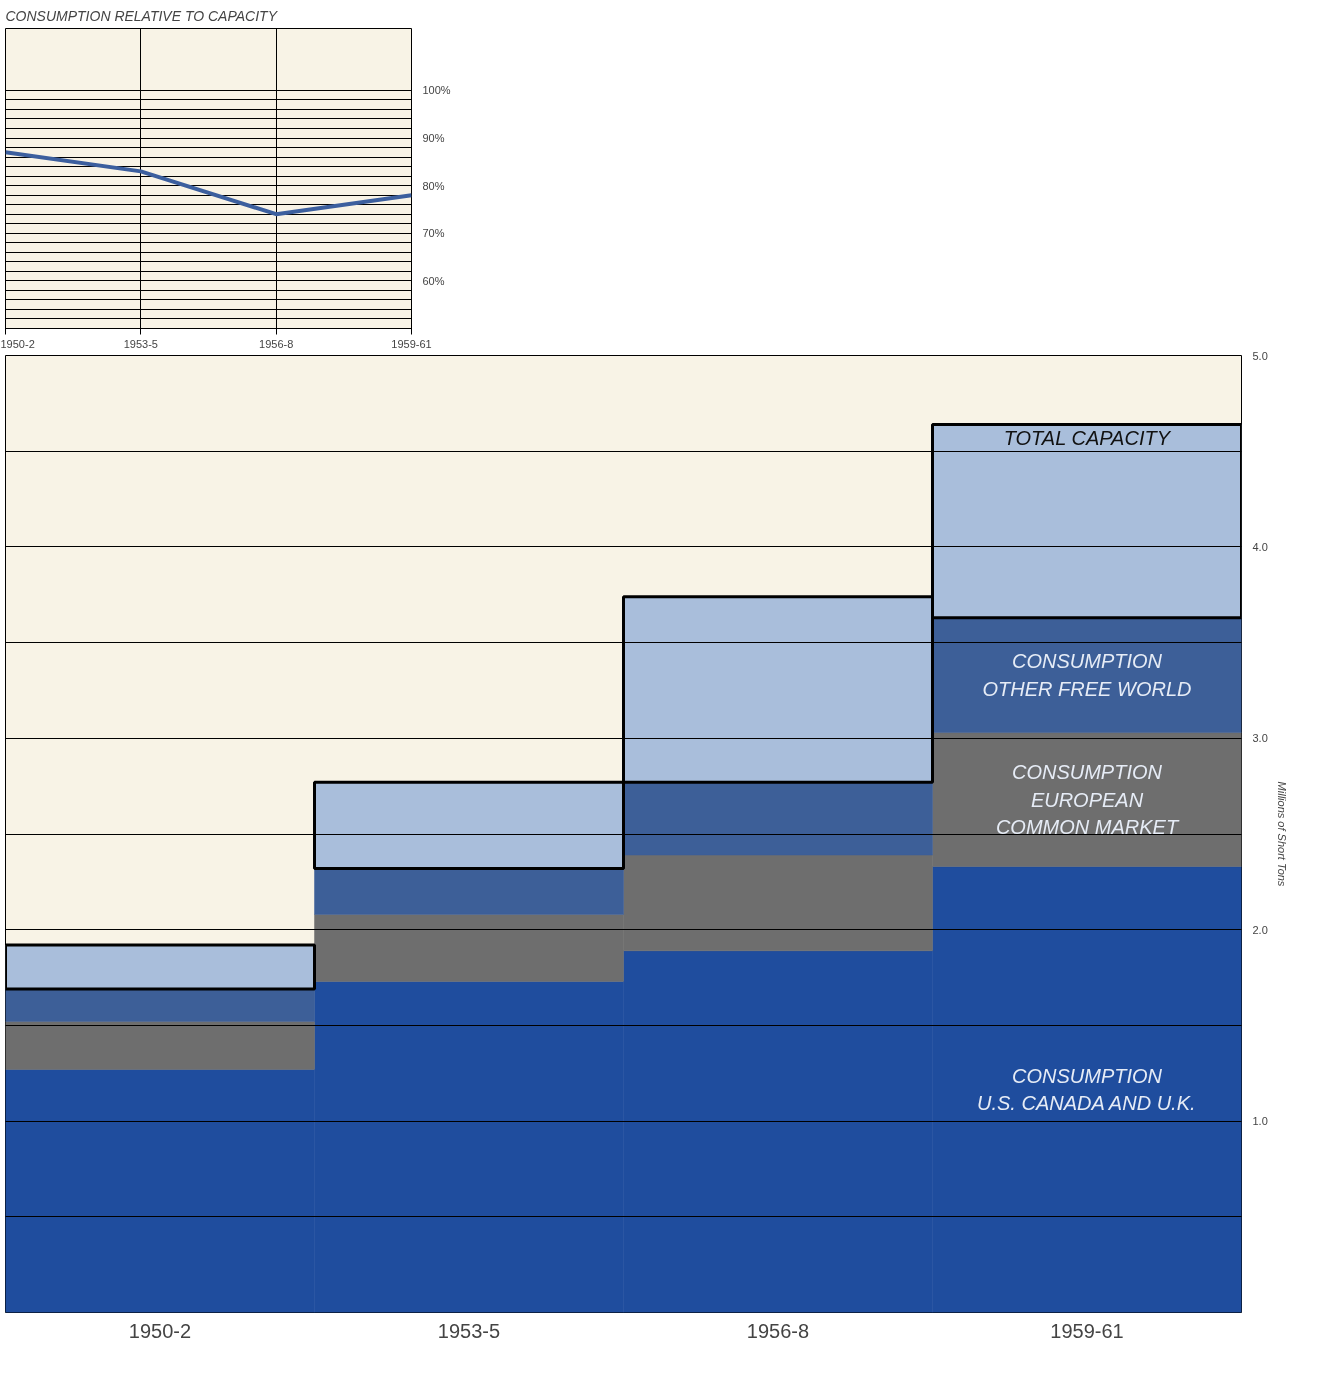  I want to click on y-tick-label: 80%, so click(433, 185).